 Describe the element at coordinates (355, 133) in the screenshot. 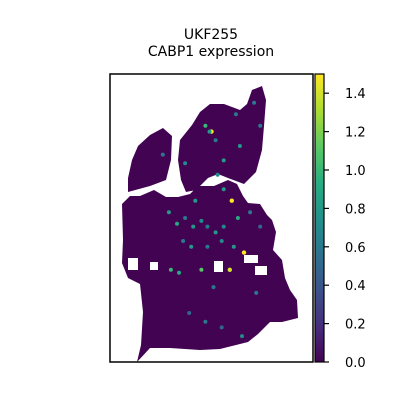

I see `colorbar-tick-label-6: 1.2` at that location.